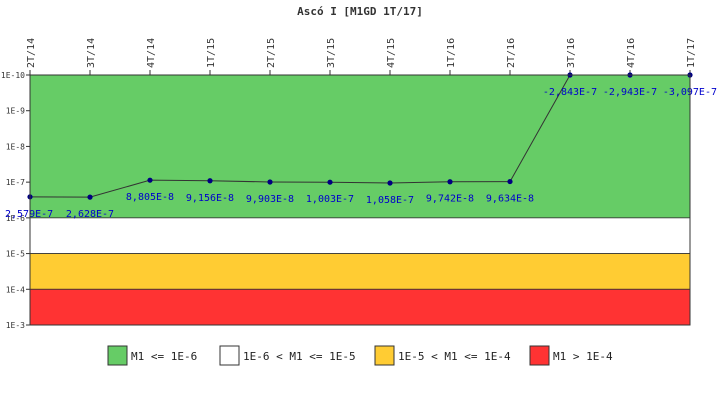 The height and width of the screenshot is (400, 720). Describe the element at coordinates (331, 53) in the screenshot. I see `x-tick-label: 3T/15` at that location.